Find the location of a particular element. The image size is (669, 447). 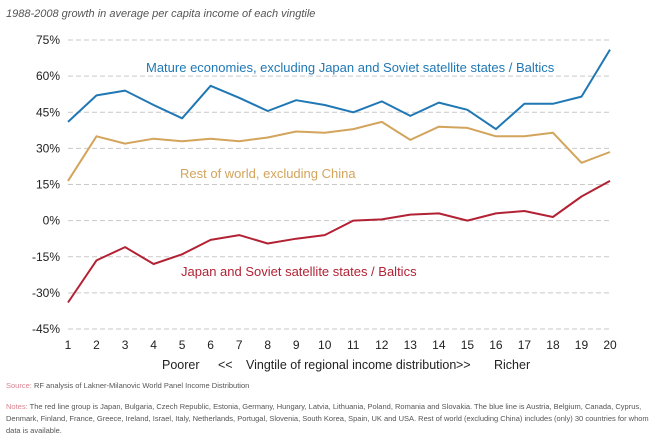

x-tick-label: 10 is located at coordinates (325, 345).